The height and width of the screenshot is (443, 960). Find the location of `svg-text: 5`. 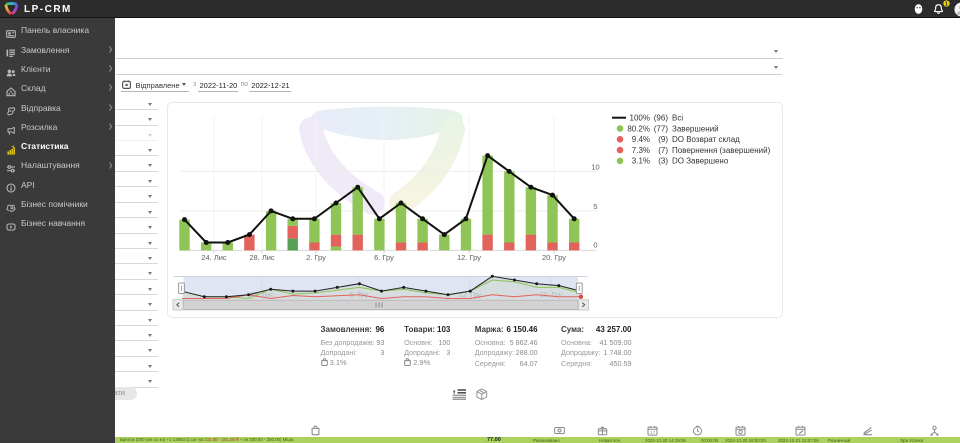

svg-text: 5 is located at coordinates (595, 206).